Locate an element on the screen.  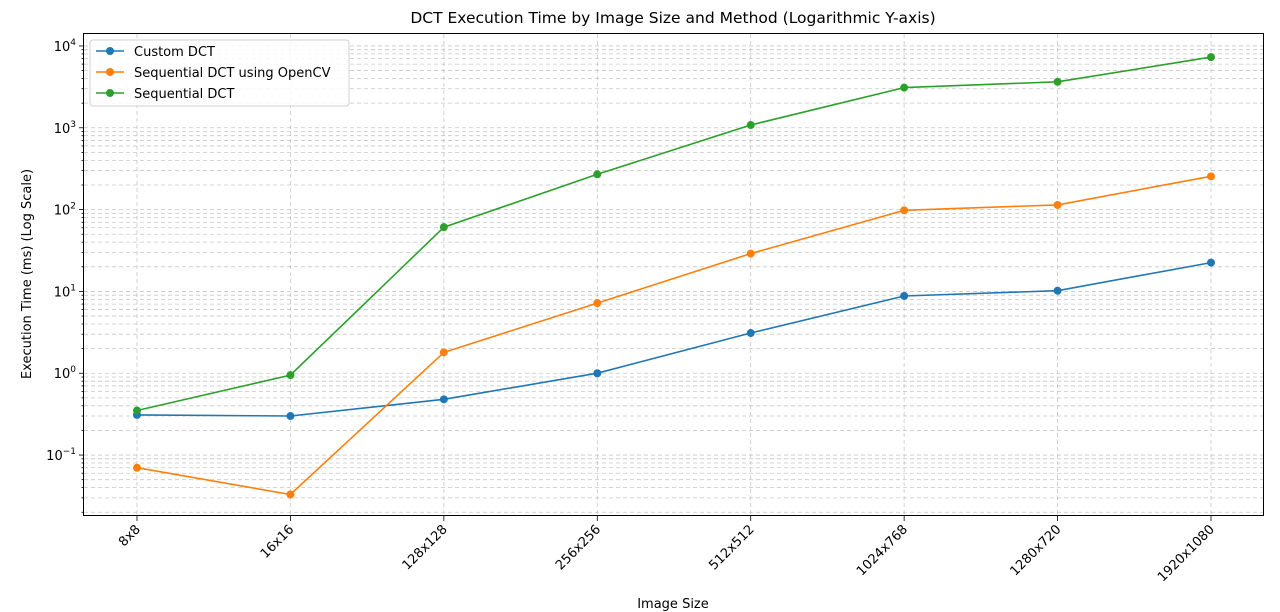
y-tick-label: 10⁴ is located at coordinates (65, 46).